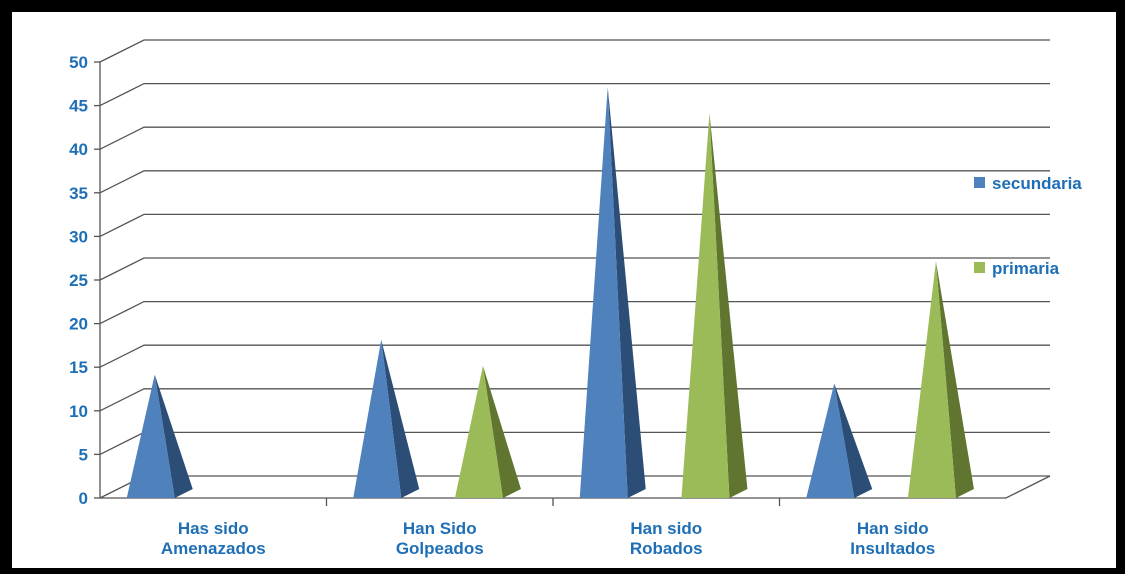 The image size is (1125, 574). I want to click on x-category-label: Han sido Insultados, so click(892, 538).